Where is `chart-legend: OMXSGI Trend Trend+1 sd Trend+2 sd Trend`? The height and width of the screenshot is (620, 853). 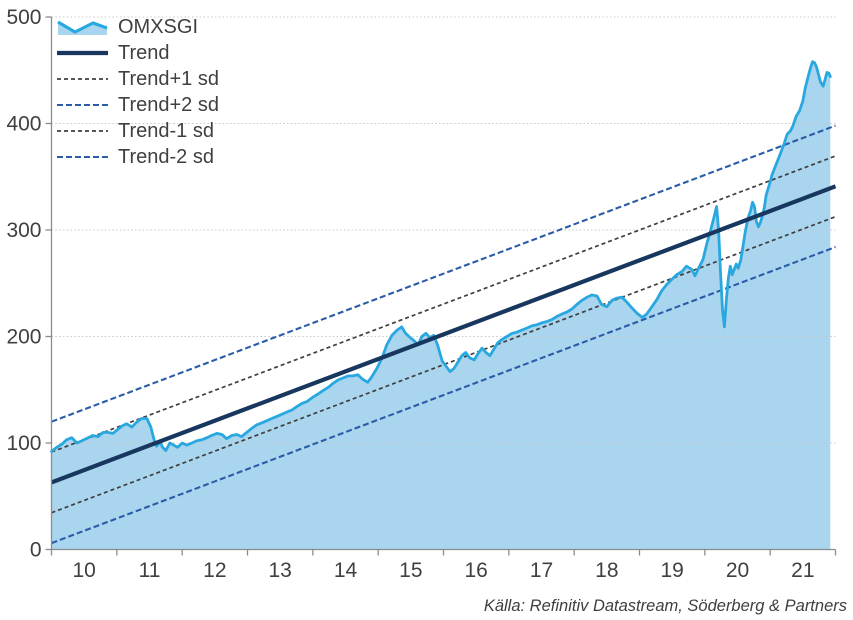
chart-legend: OMXSGI Trend Trend+1 sd Trend+2 sd Trend is located at coordinates (138, 92).